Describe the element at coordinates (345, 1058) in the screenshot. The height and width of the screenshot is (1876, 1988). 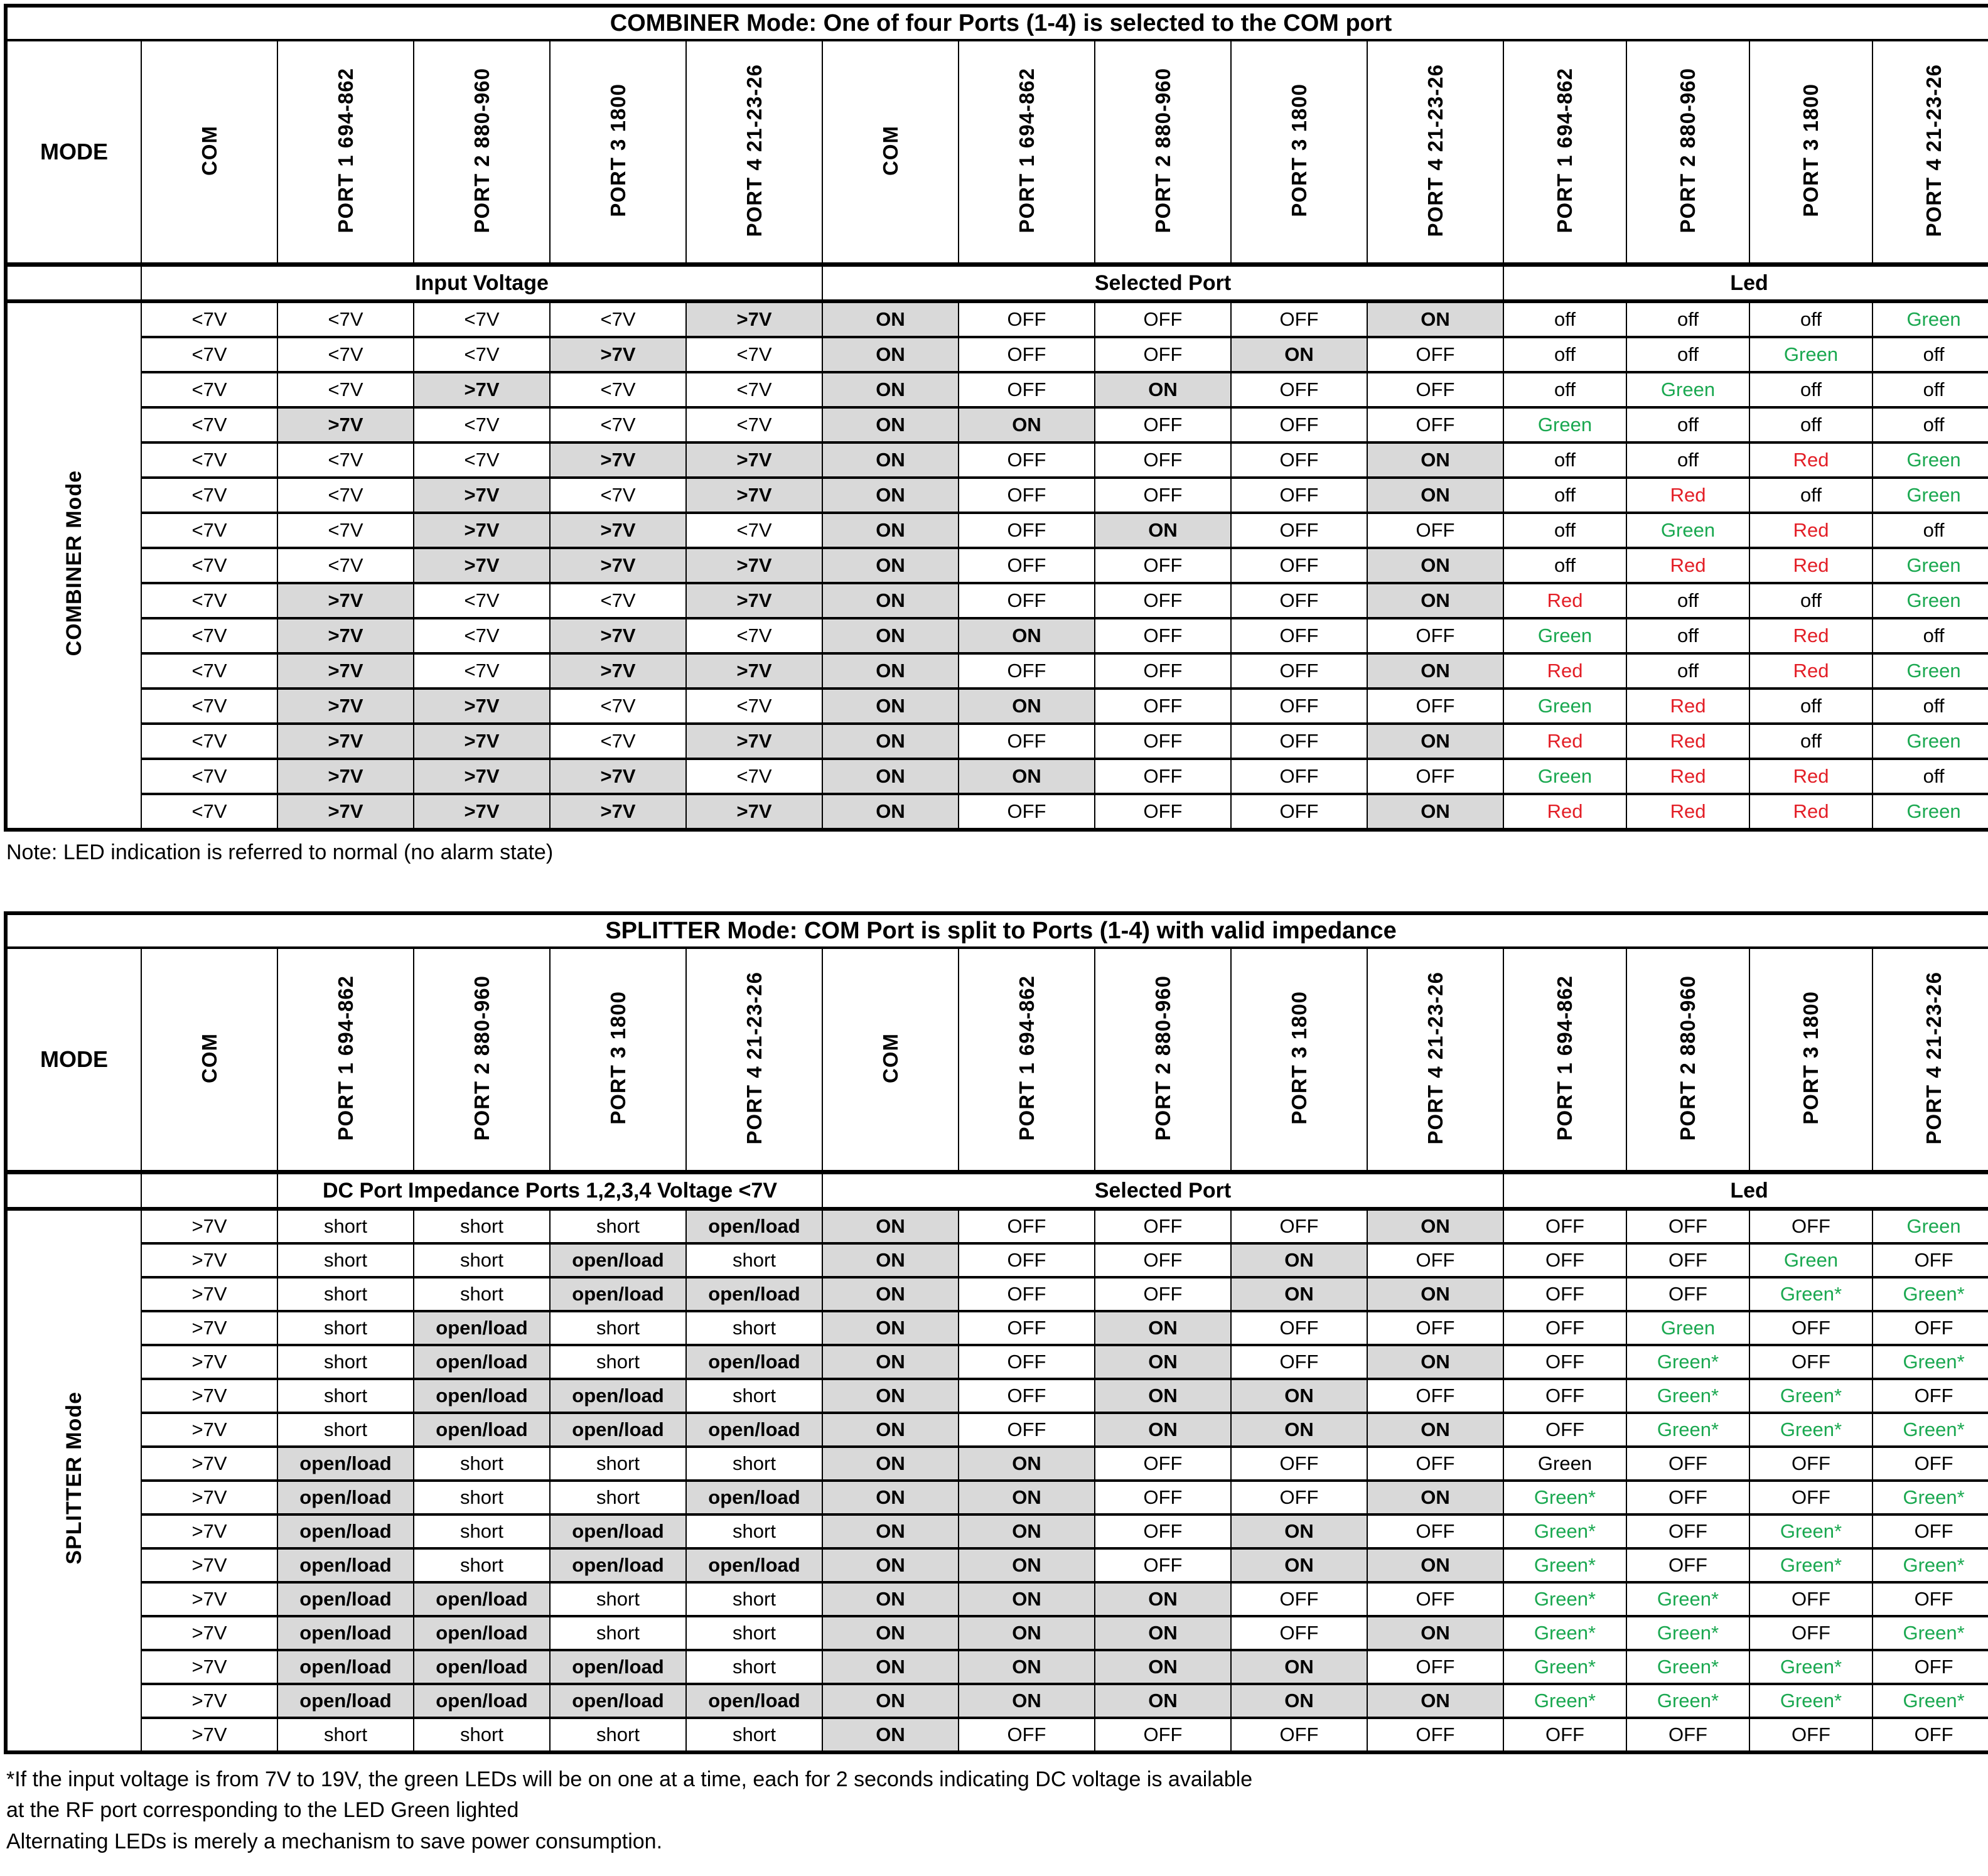
I see `vertical-header-text: PORT 1 694-862` at that location.